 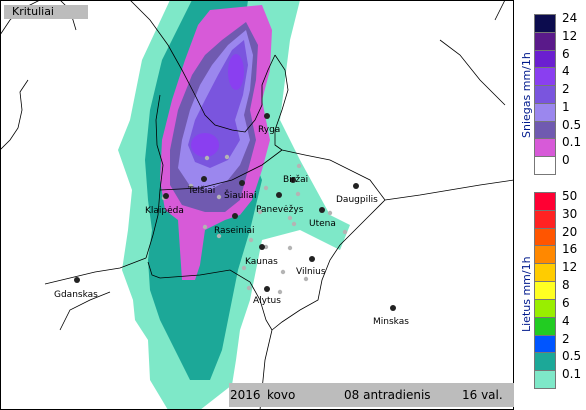 I want to click on snow-legend-level-label: 1, so click(x=566, y=106).